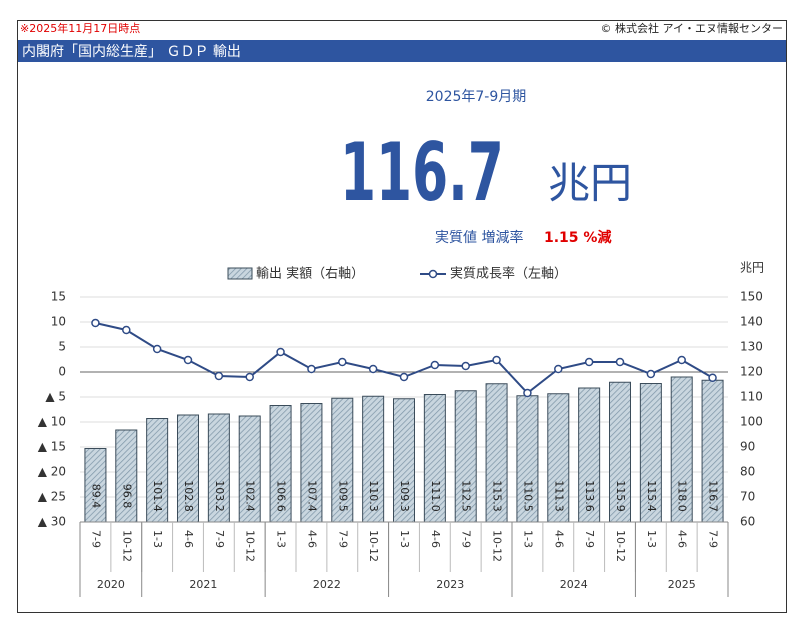  Describe the element at coordinates (751, 372) in the screenshot. I see `y2-tick-label: 120` at that location.